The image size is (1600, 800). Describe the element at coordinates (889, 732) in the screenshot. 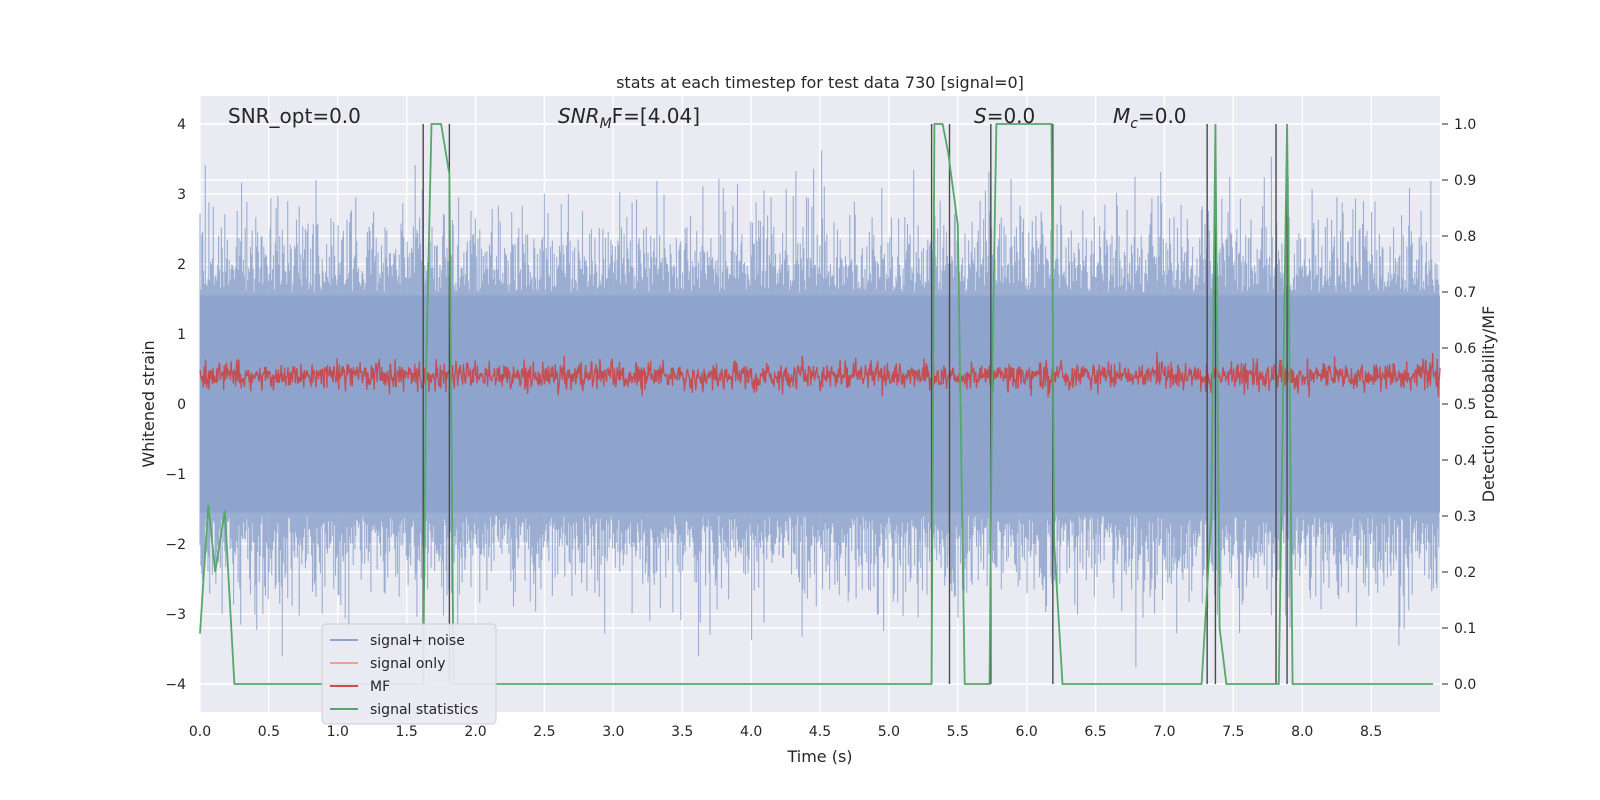

I see `x-tick-label: 5.0` at that location.